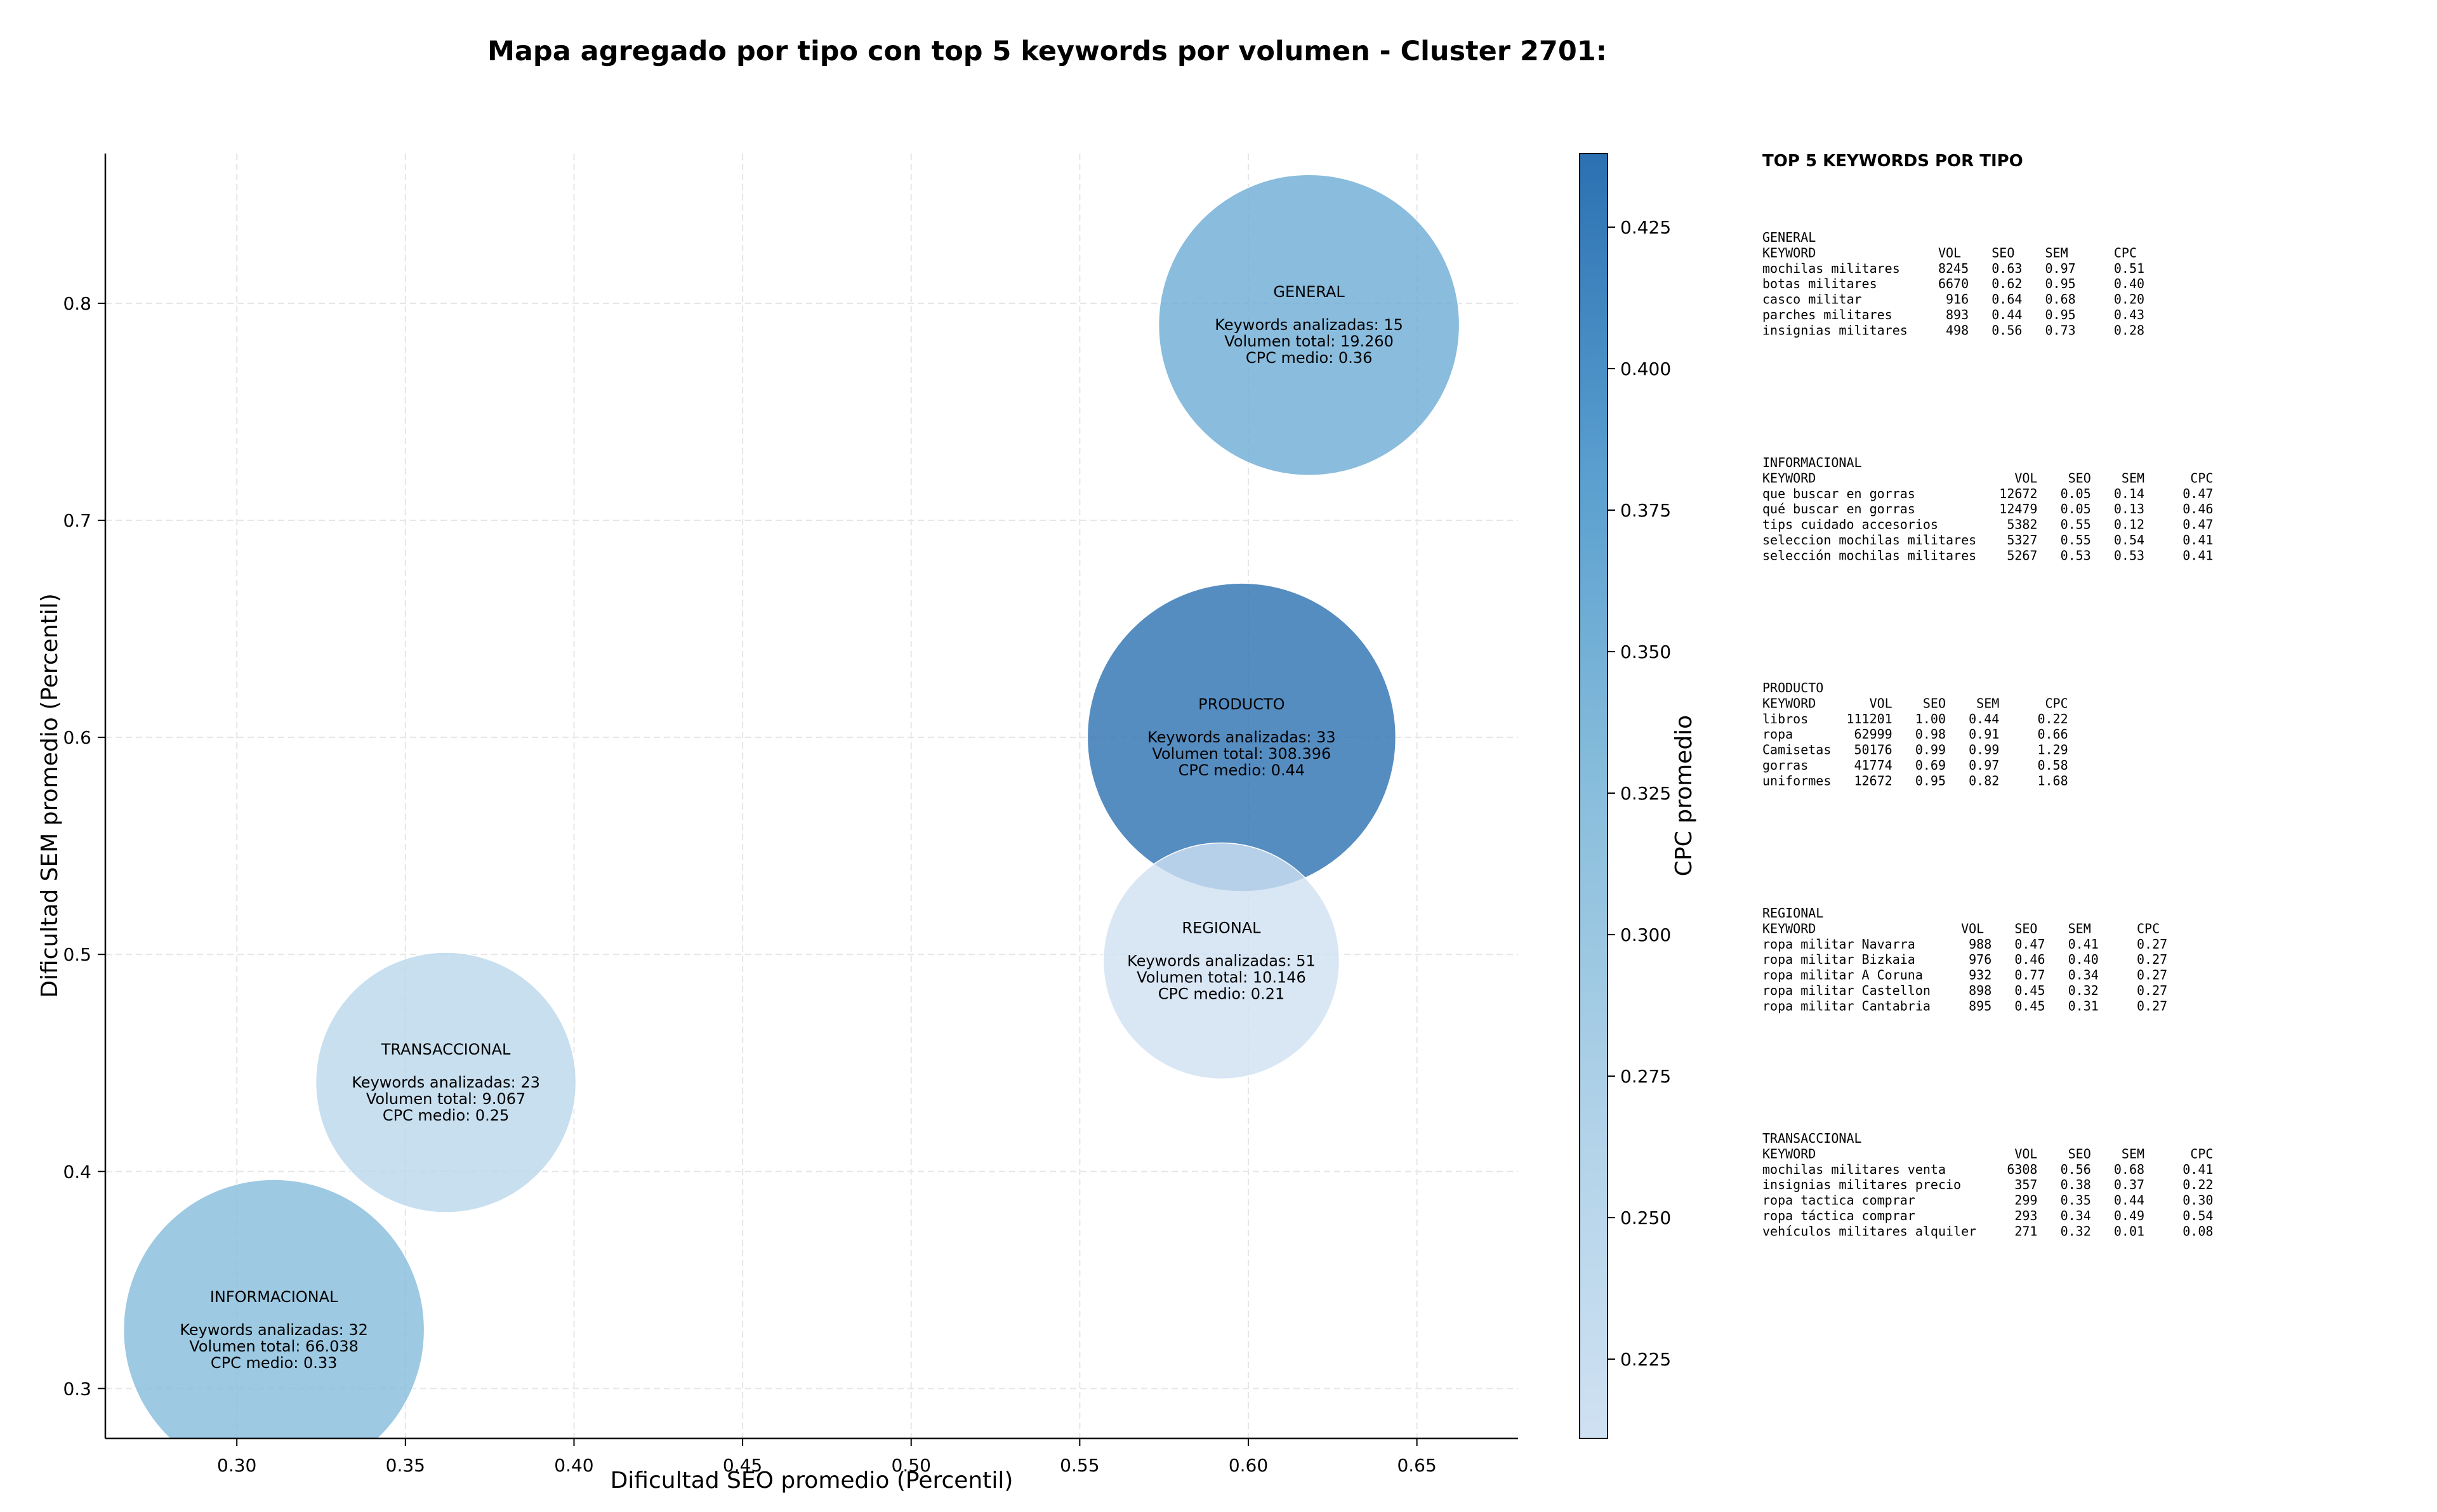  Describe the element at coordinates (1248, 1466) in the screenshot. I see `x-tick-label: 0.60` at that location.